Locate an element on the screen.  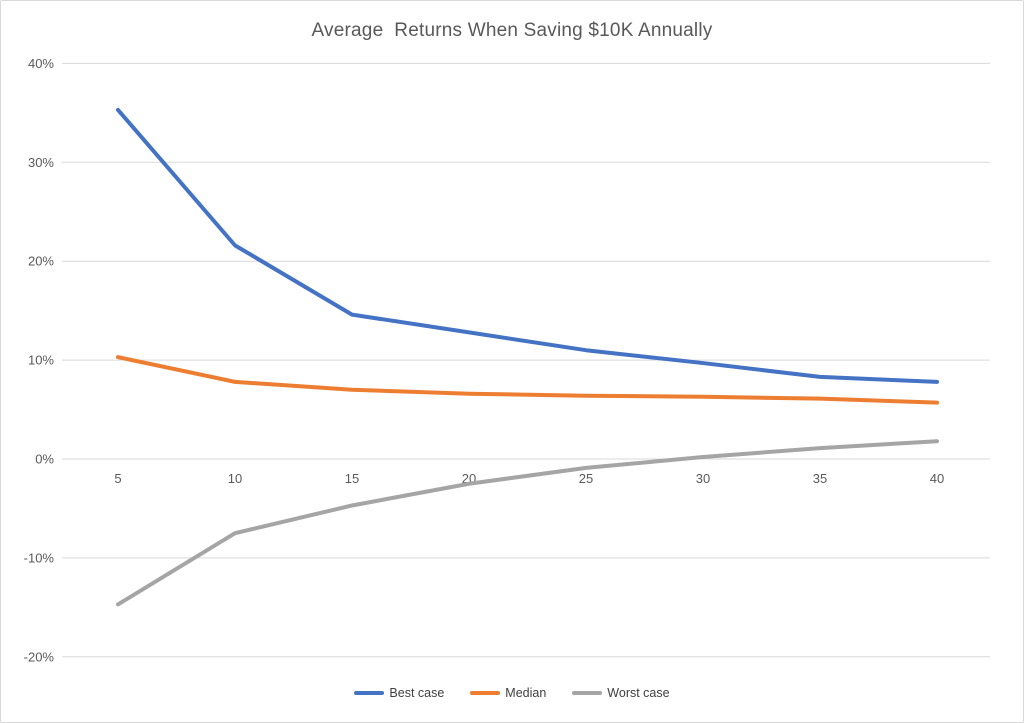
x-axis-tick-label: 15 is located at coordinates (352, 478).